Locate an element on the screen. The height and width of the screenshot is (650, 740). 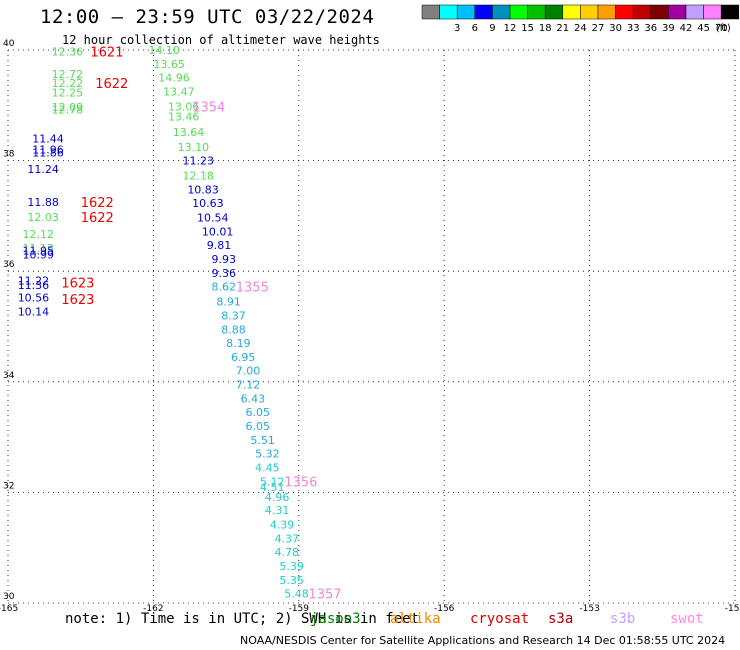
wave-height-label: 6.95 is located at coordinates (243, 357).